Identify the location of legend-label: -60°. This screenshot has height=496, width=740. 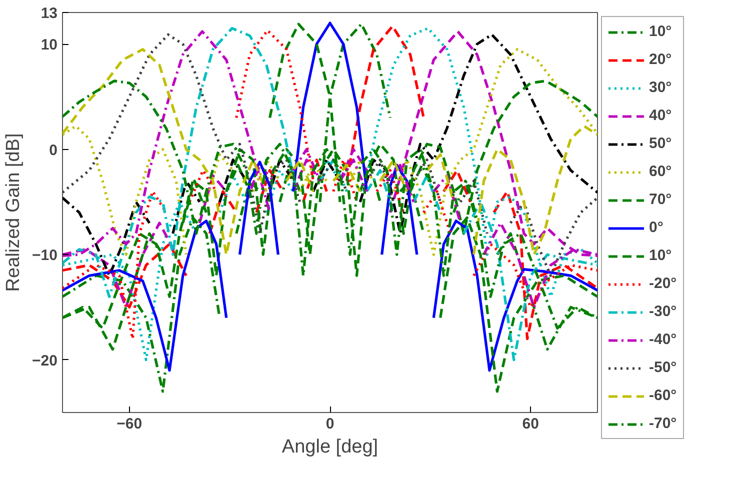
(663, 395).